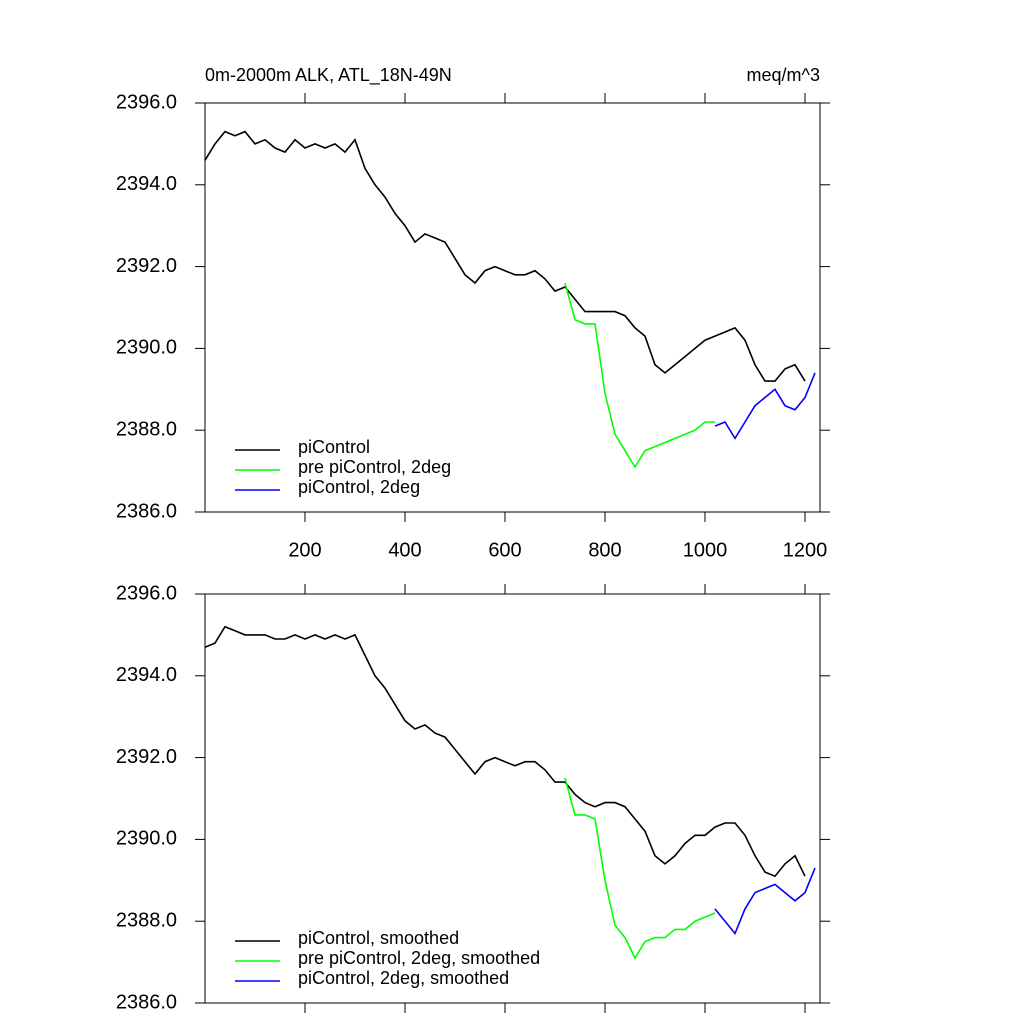  Describe the element at coordinates (304, 550) in the screenshot. I see `x-tick-label: 200` at that location.